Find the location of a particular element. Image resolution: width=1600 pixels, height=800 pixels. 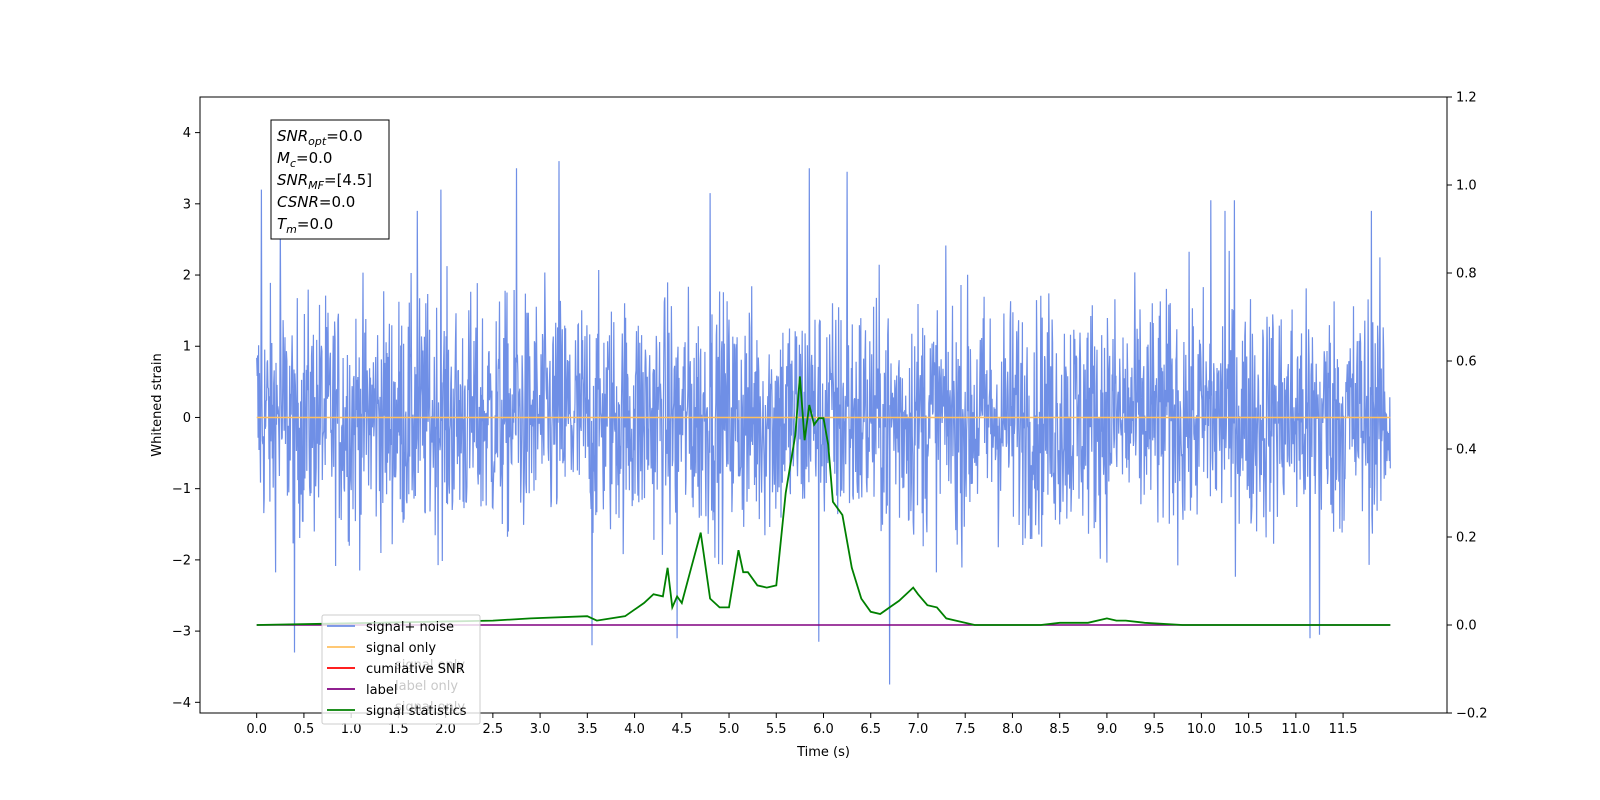

x-tick-label: 9.5 is located at coordinates (1154, 729).